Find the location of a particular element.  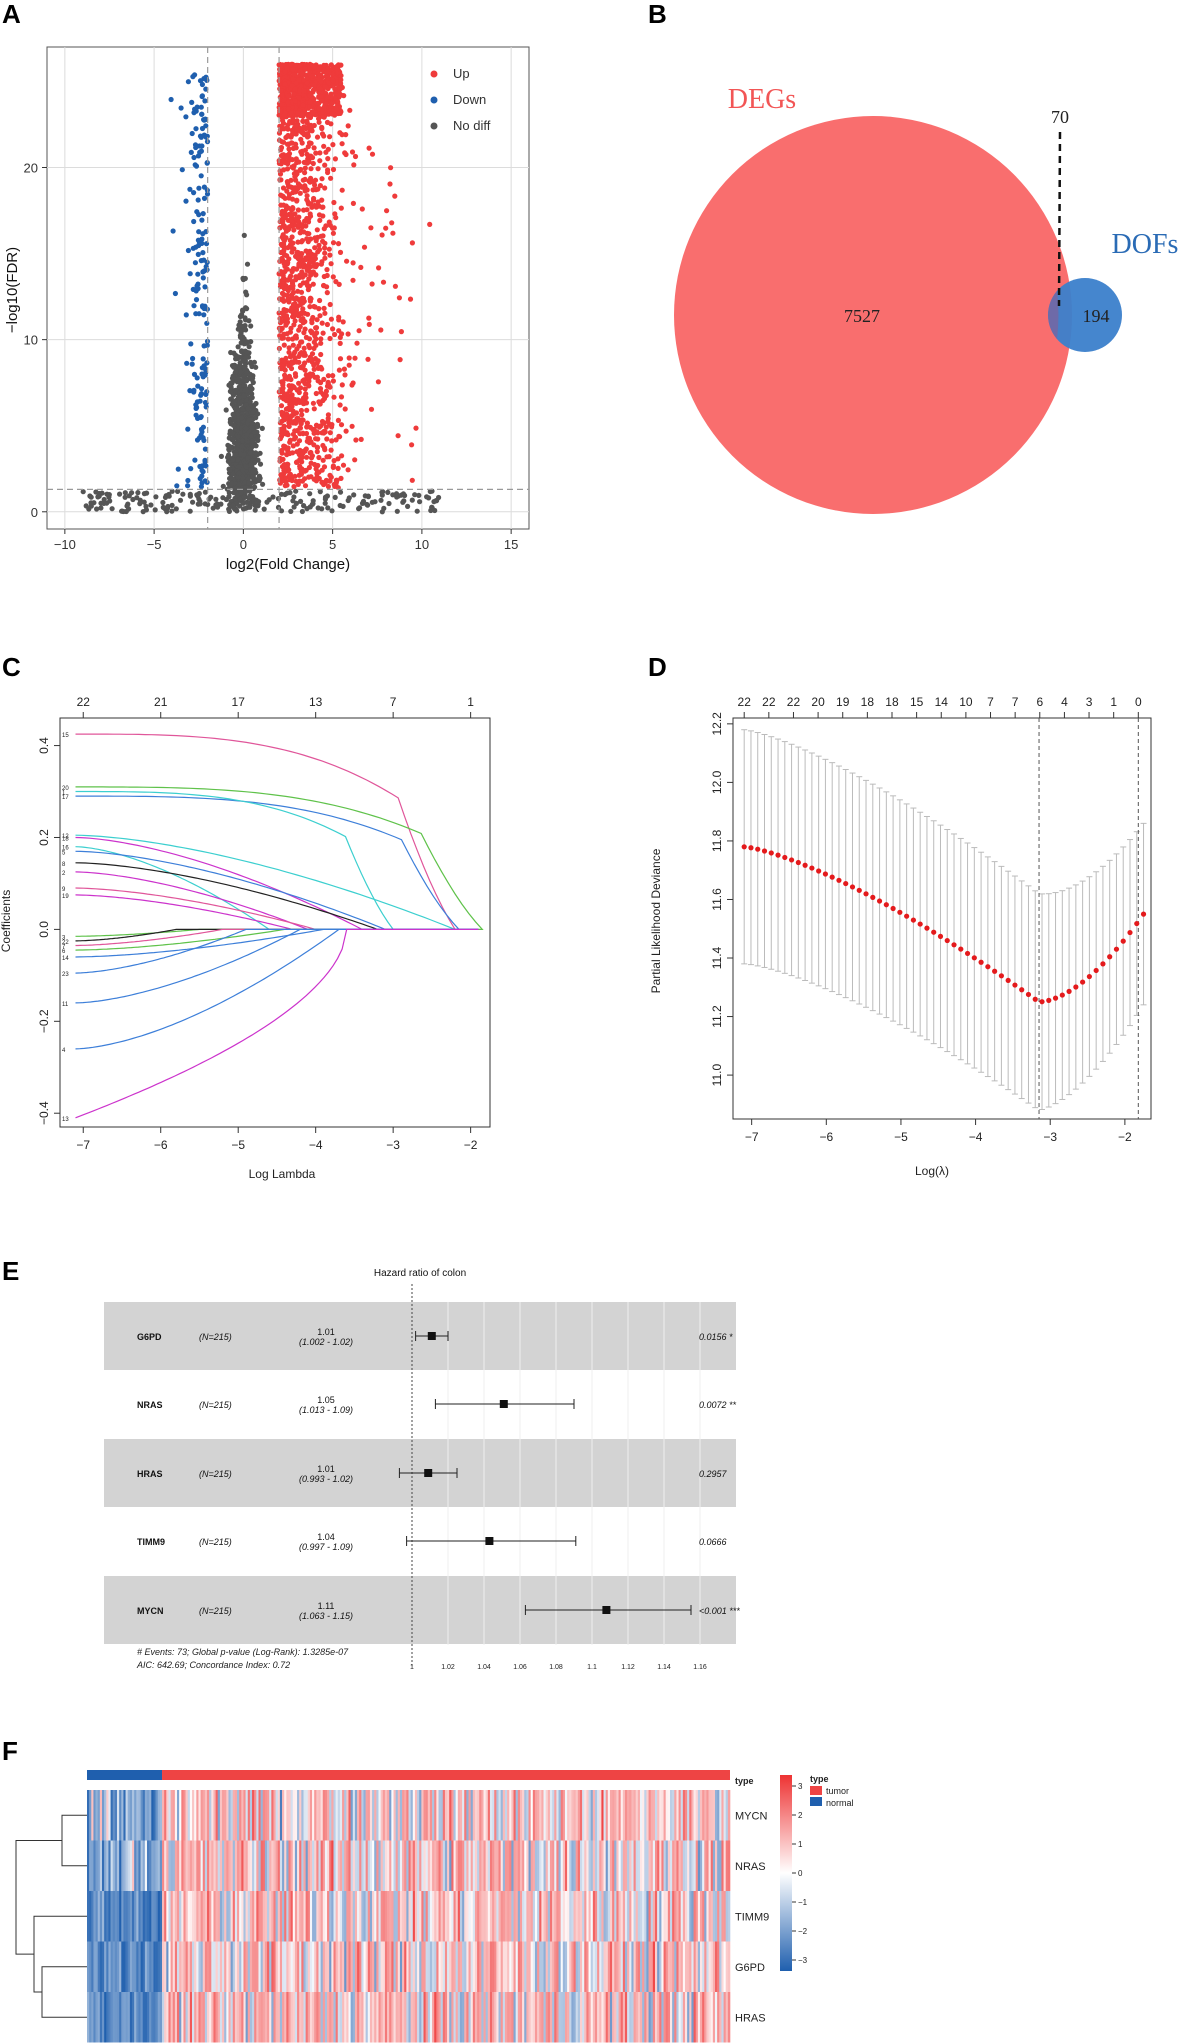

lasso-path-label: 22 is located at coordinates (65, 943).